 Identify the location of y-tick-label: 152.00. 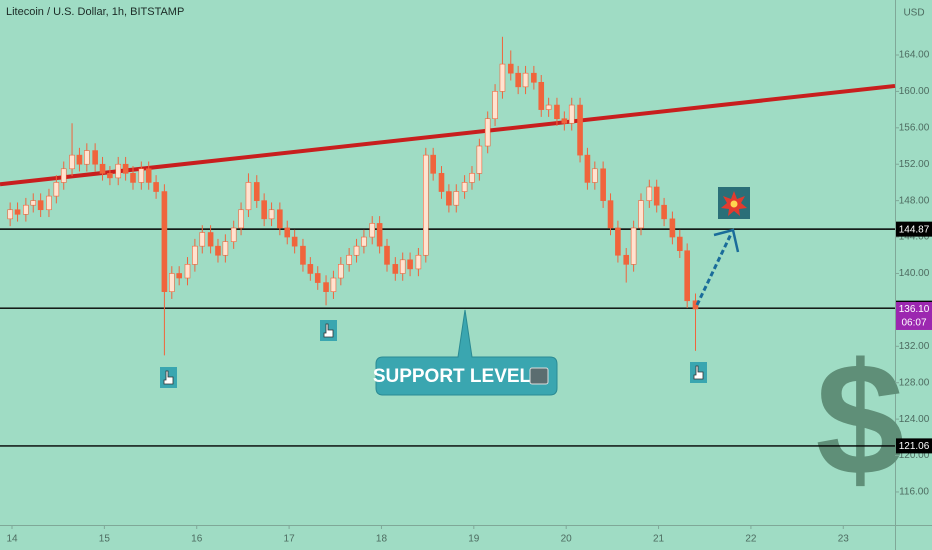
(914, 164).